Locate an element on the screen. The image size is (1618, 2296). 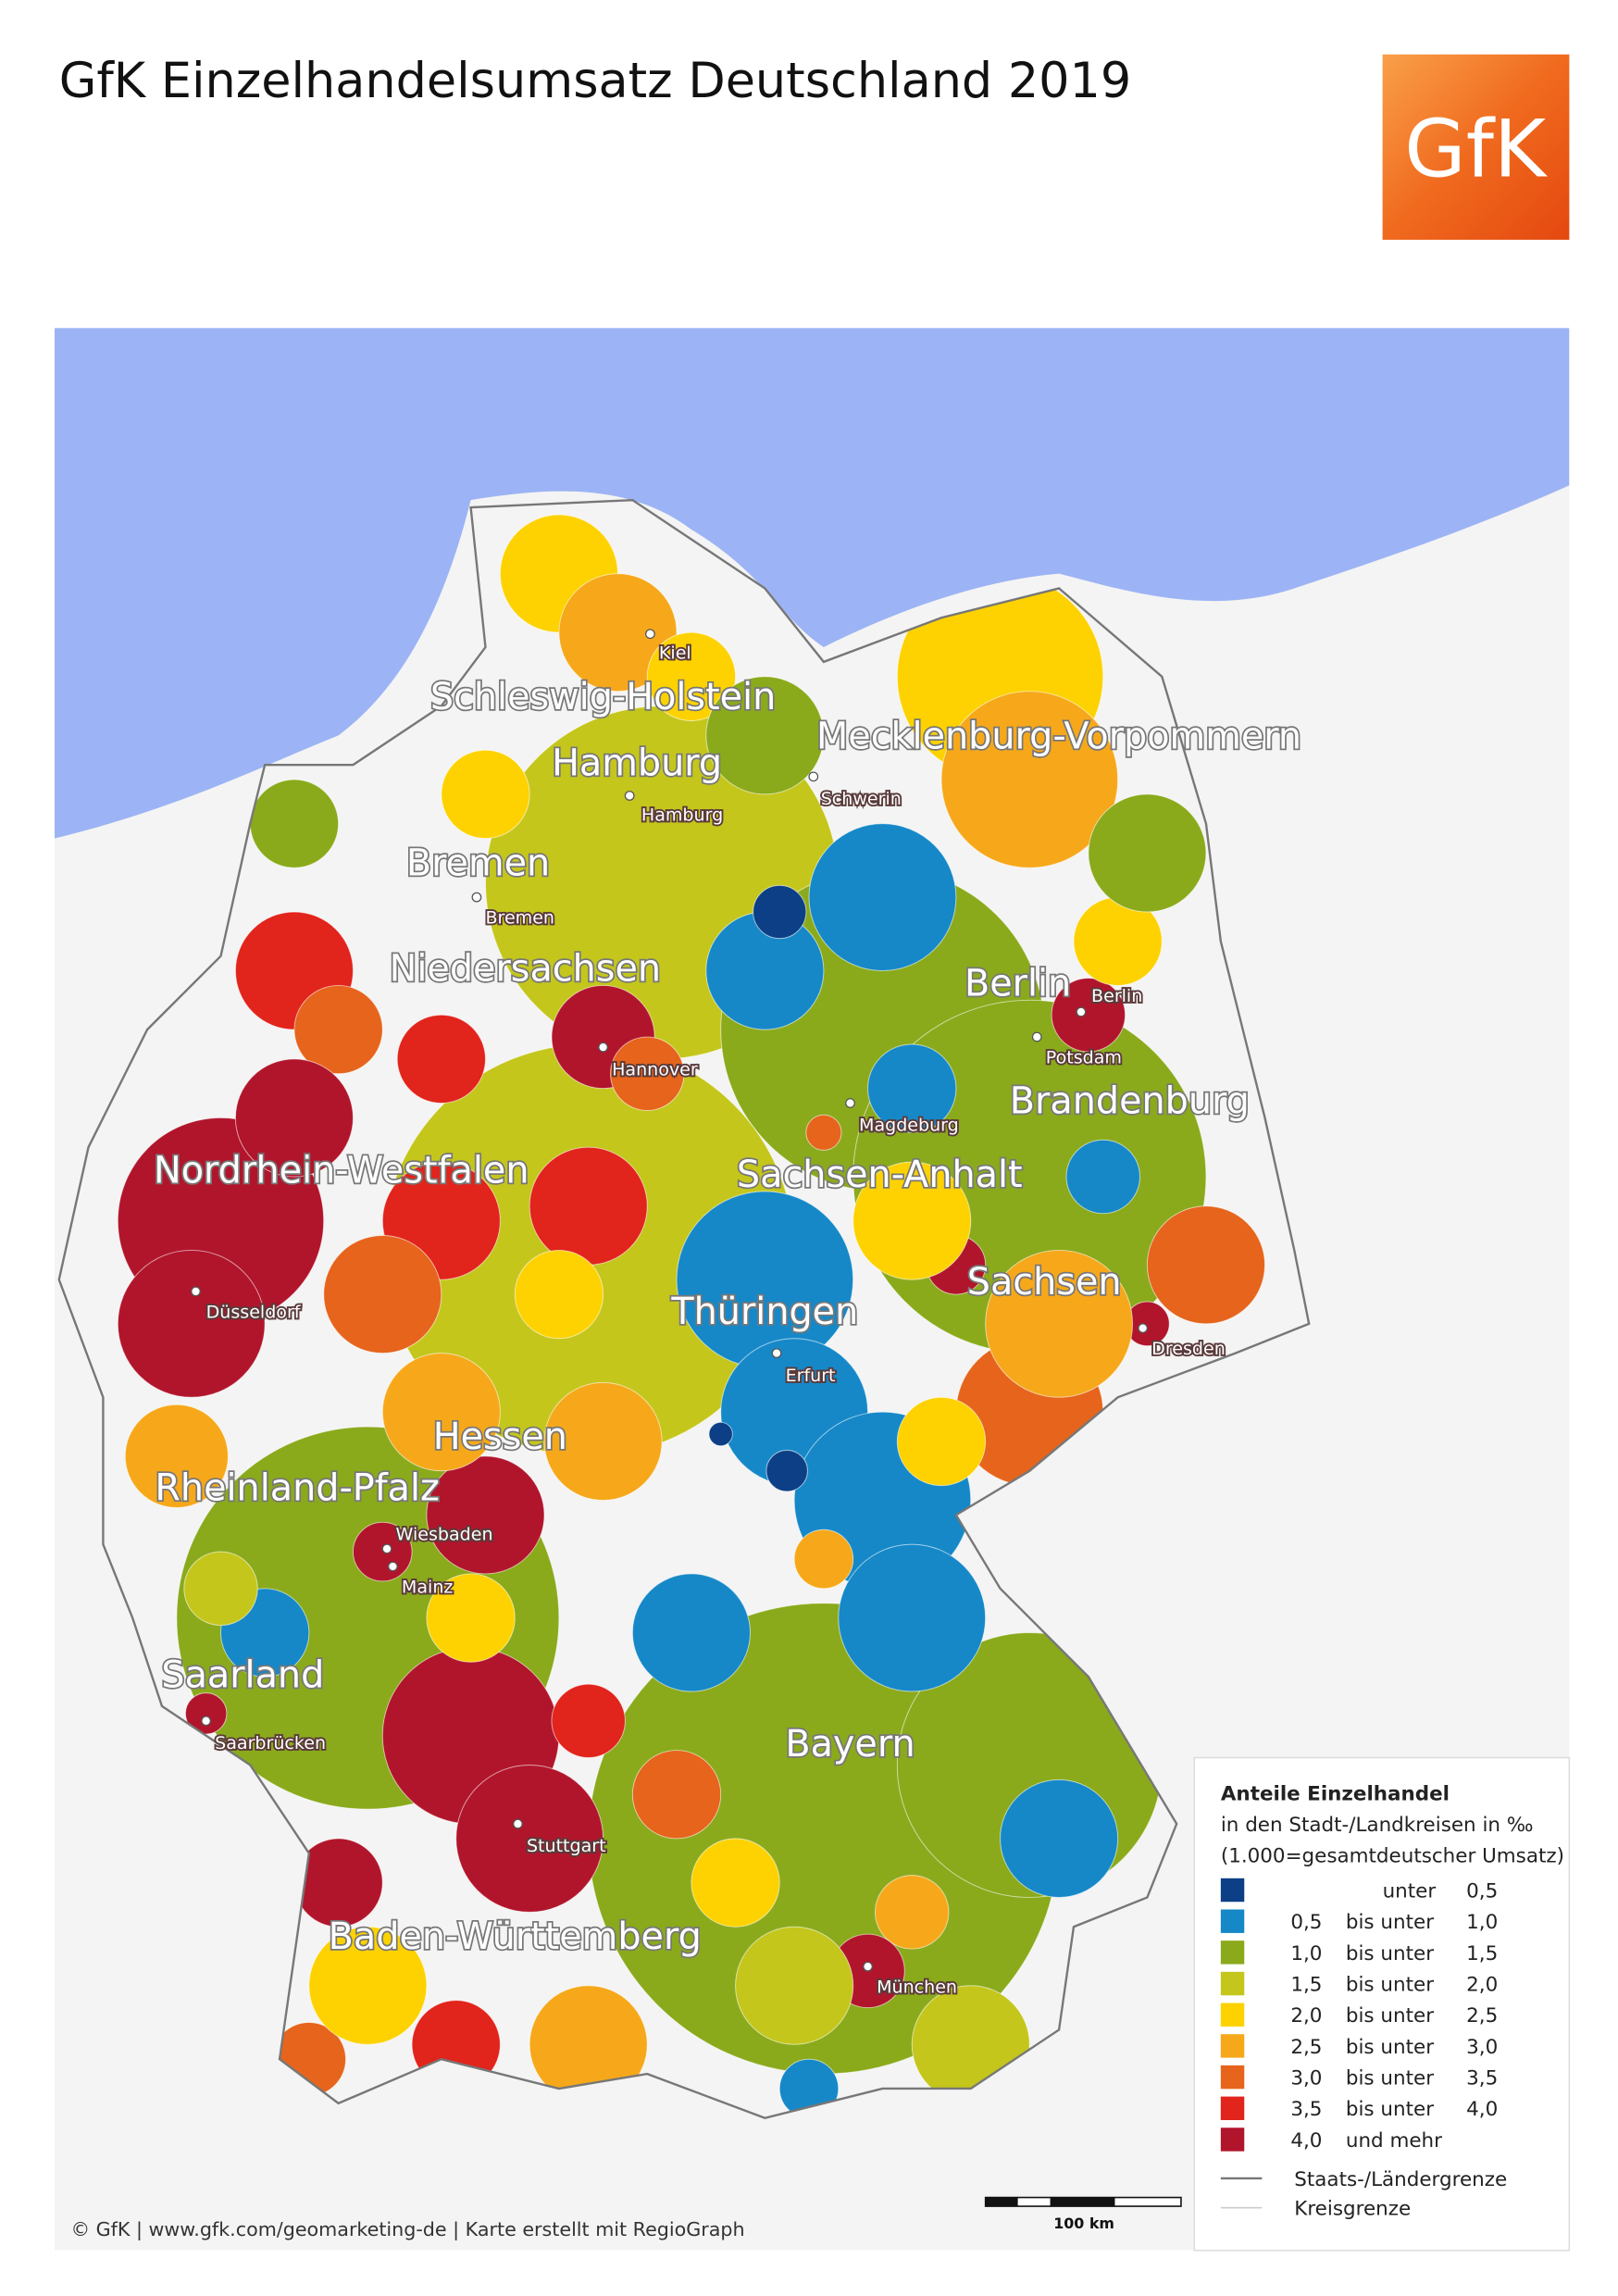
legend-from: 2,5 is located at coordinates (1306, 2047).